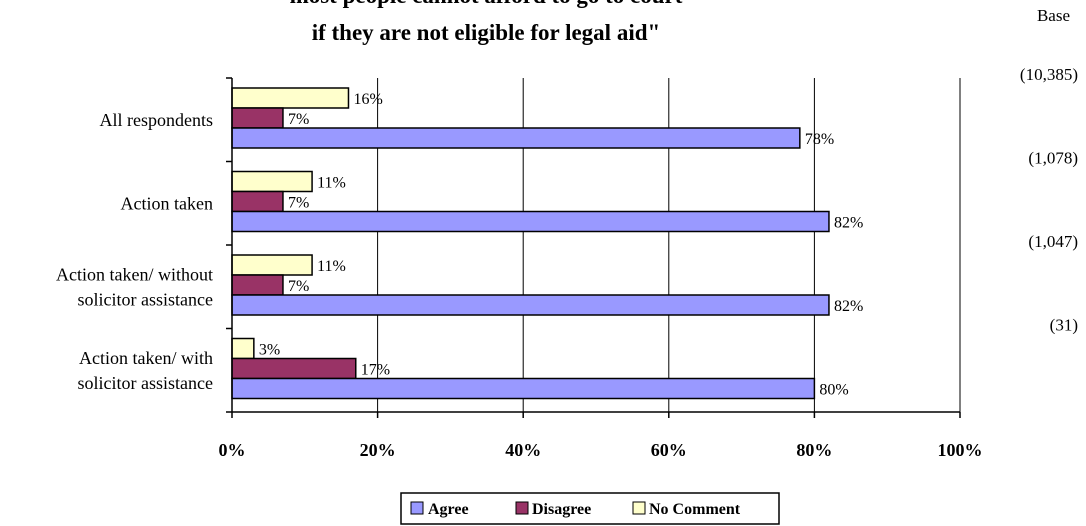 The image size is (1086, 526). I want to click on category-label: All respondents, so click(156, 120).